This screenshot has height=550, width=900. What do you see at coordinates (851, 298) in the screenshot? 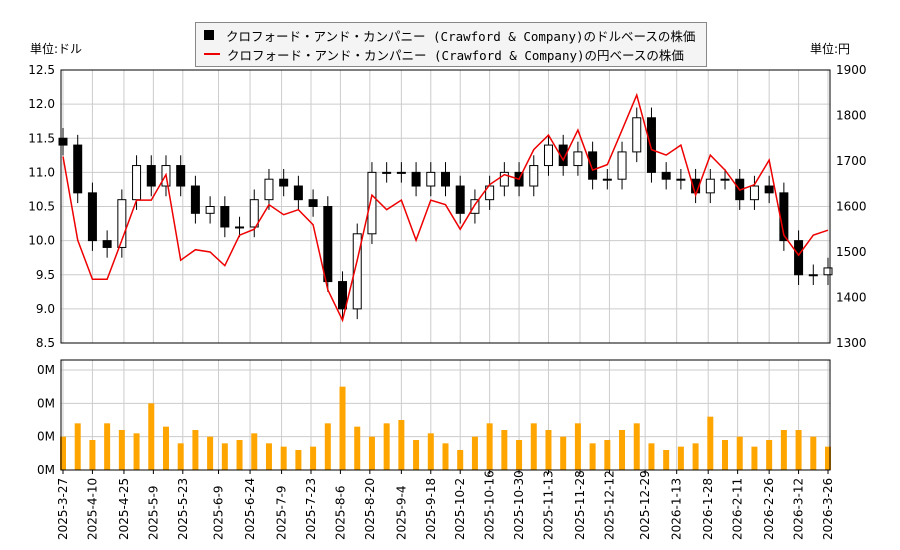
I see `y-right-tick-label: 1400` at bounding box center [851, 298].